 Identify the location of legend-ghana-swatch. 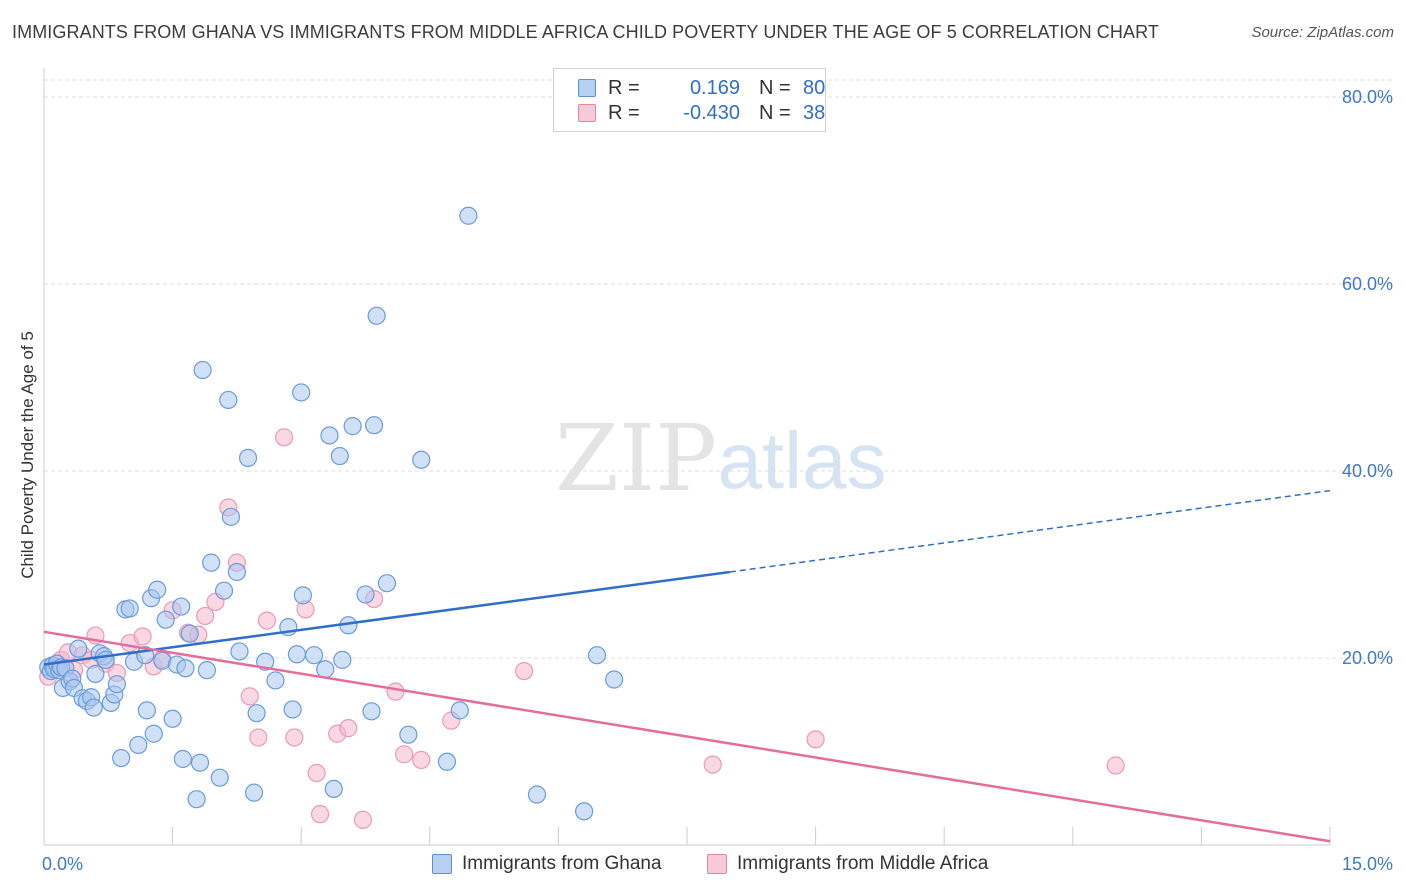
(442, 864).